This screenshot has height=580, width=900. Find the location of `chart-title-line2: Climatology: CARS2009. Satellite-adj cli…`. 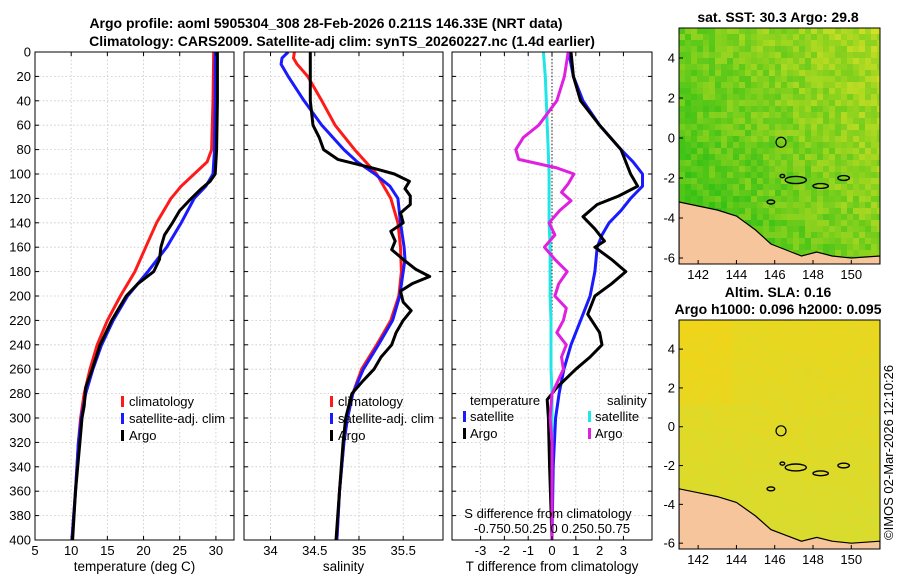

chart-title-line2: Climatology: CARS2009. Satellite-adj cli… is located at coordinates (342, 41).